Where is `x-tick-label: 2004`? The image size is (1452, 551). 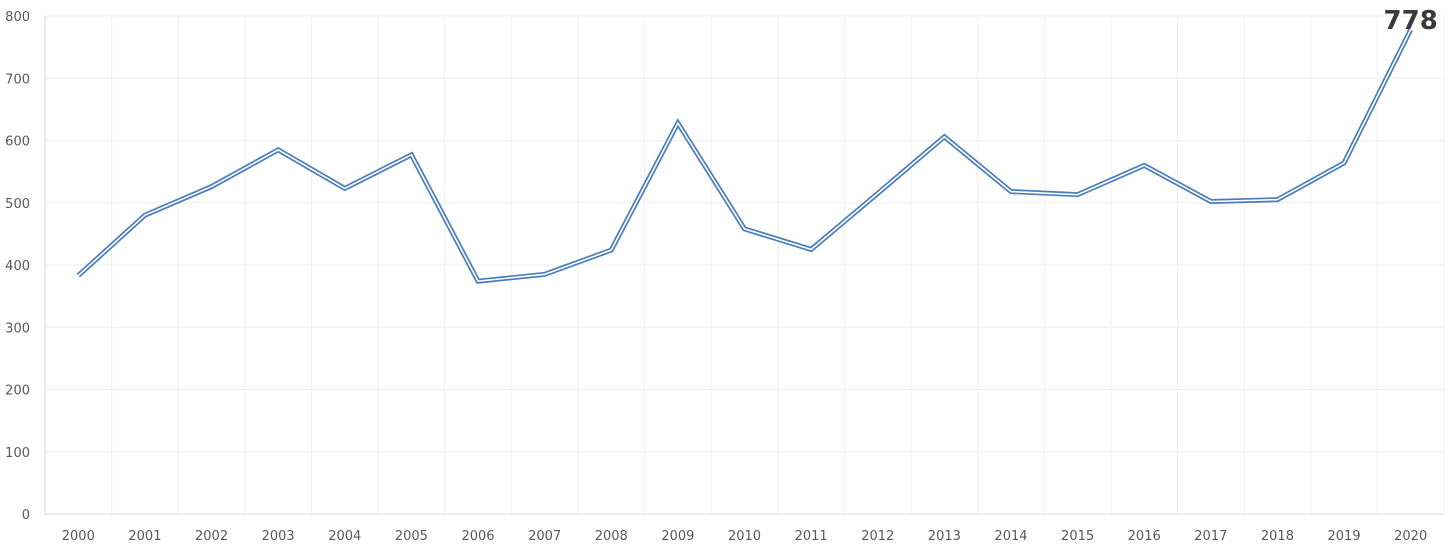 x-tick-label: 2004 is located at coordinates (344, 536).